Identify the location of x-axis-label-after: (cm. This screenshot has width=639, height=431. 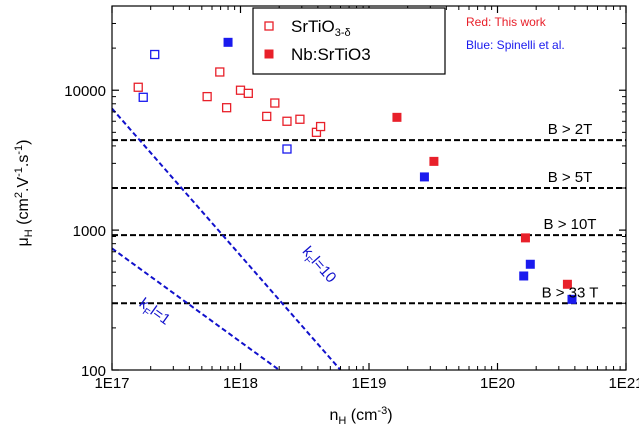
(361, 415).